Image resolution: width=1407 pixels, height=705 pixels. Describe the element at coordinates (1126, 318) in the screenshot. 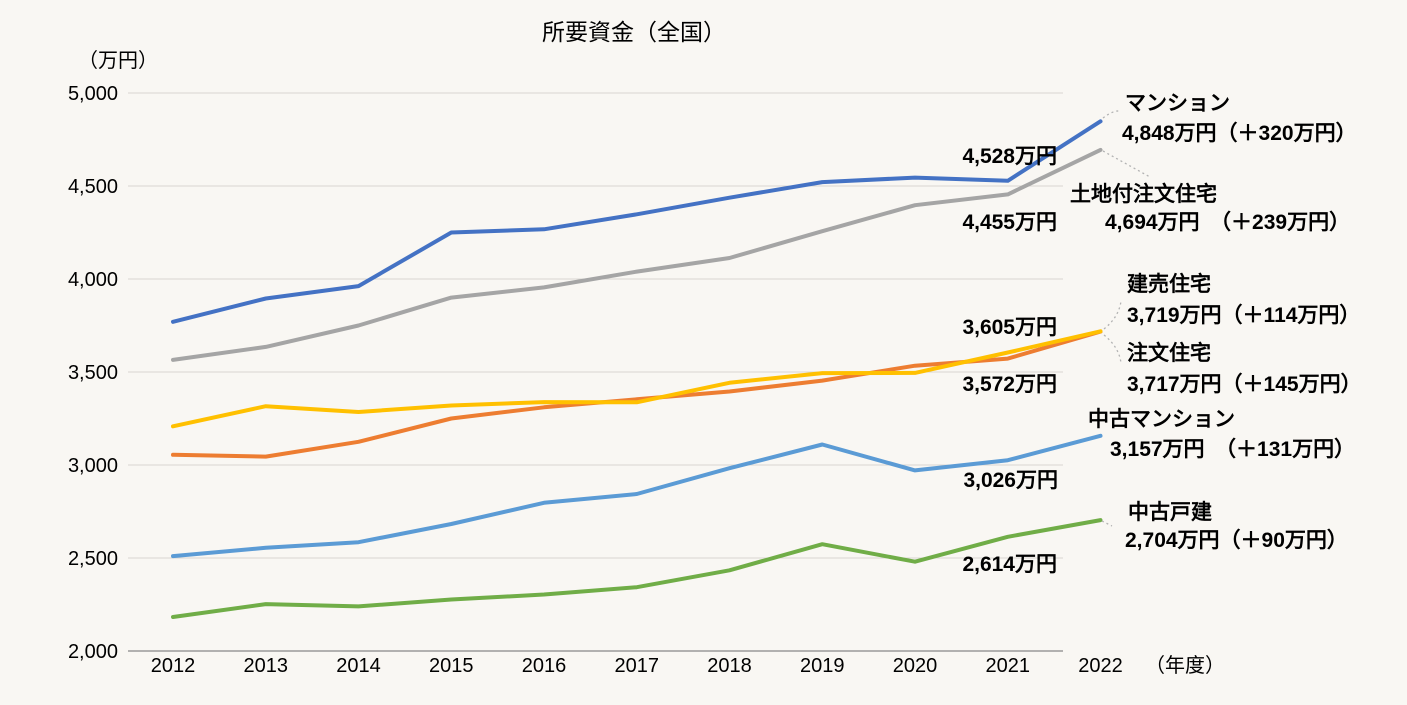

I see `leader-layer` at that location.